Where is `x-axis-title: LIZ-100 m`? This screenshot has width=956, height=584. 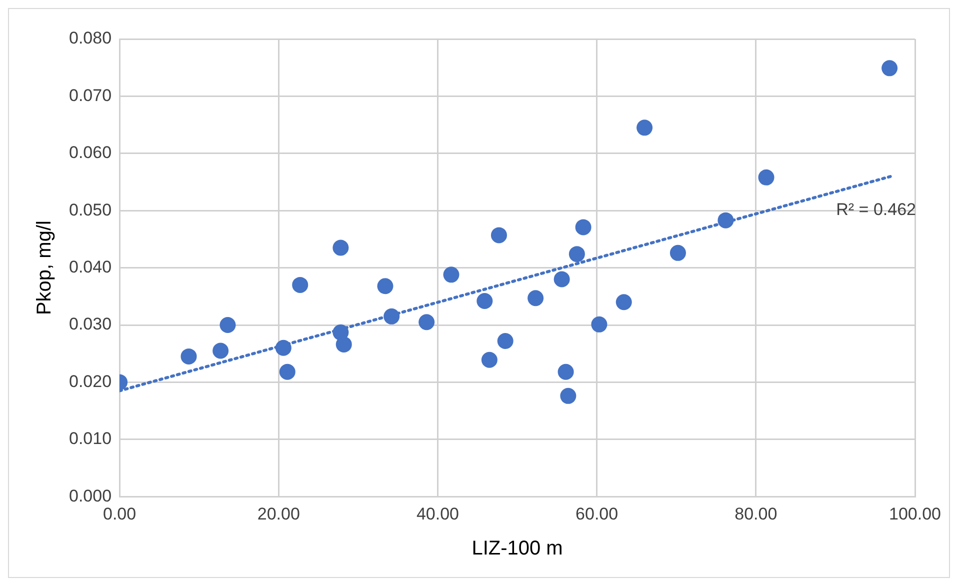 x-axis-title: LIZ-100 m is located at coordinates (517, 549).